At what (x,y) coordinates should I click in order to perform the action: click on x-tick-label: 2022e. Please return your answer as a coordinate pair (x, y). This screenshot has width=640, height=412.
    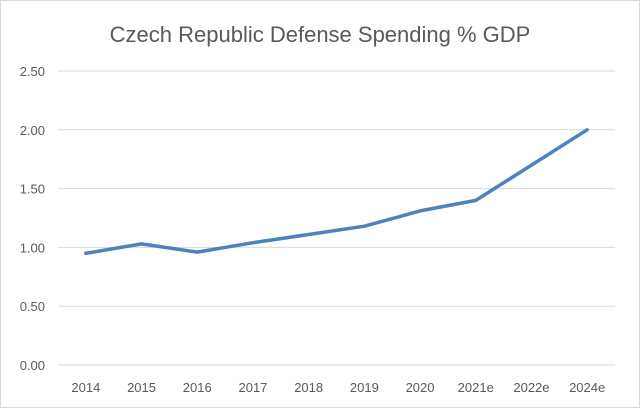
    Looking at the image, I should click on (531, 387).